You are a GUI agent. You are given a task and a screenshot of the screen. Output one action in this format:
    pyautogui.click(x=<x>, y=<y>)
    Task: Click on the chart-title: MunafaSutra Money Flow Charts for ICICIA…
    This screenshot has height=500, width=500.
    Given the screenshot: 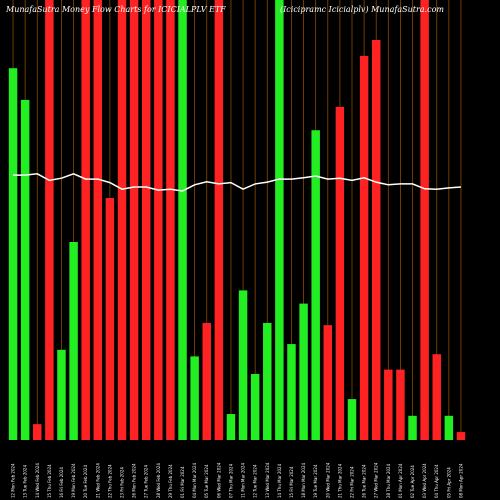 What is the action you would take?
    pyautogui.click(x=115, y=9)
    